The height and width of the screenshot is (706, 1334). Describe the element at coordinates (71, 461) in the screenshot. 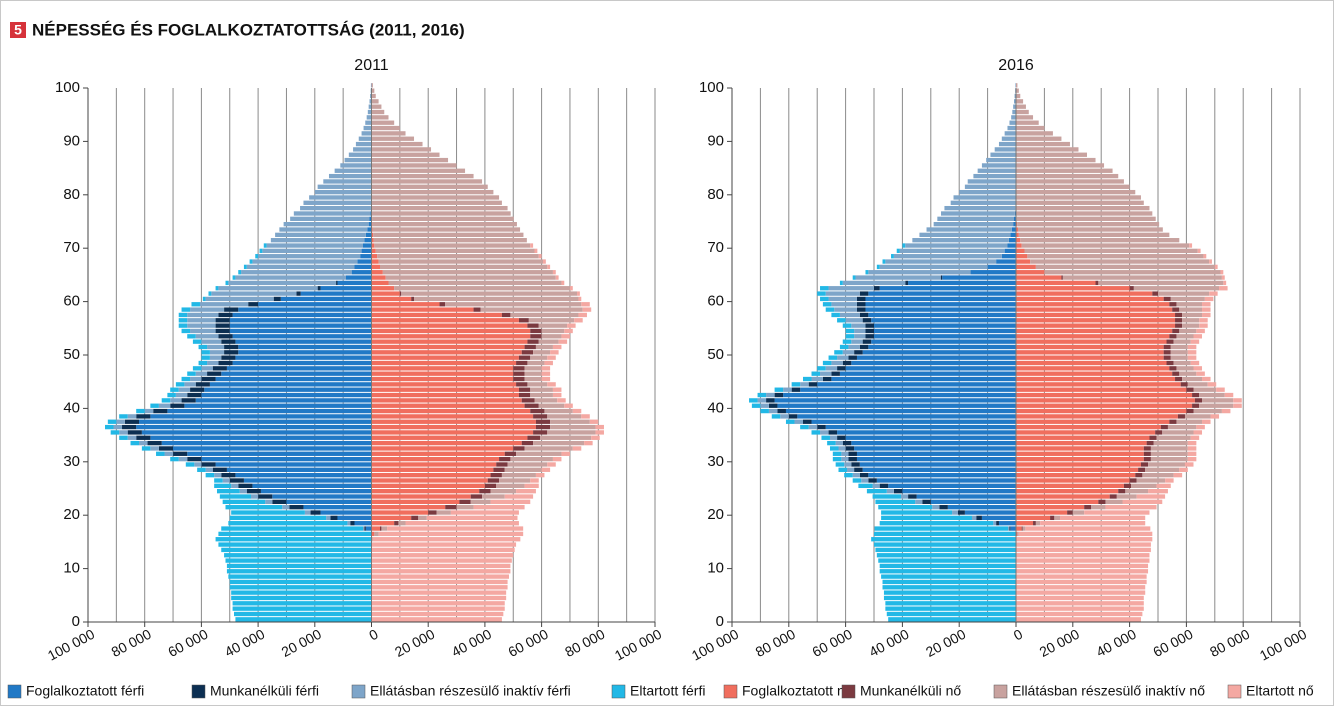

I see `y-tick-label: 30` at that location.